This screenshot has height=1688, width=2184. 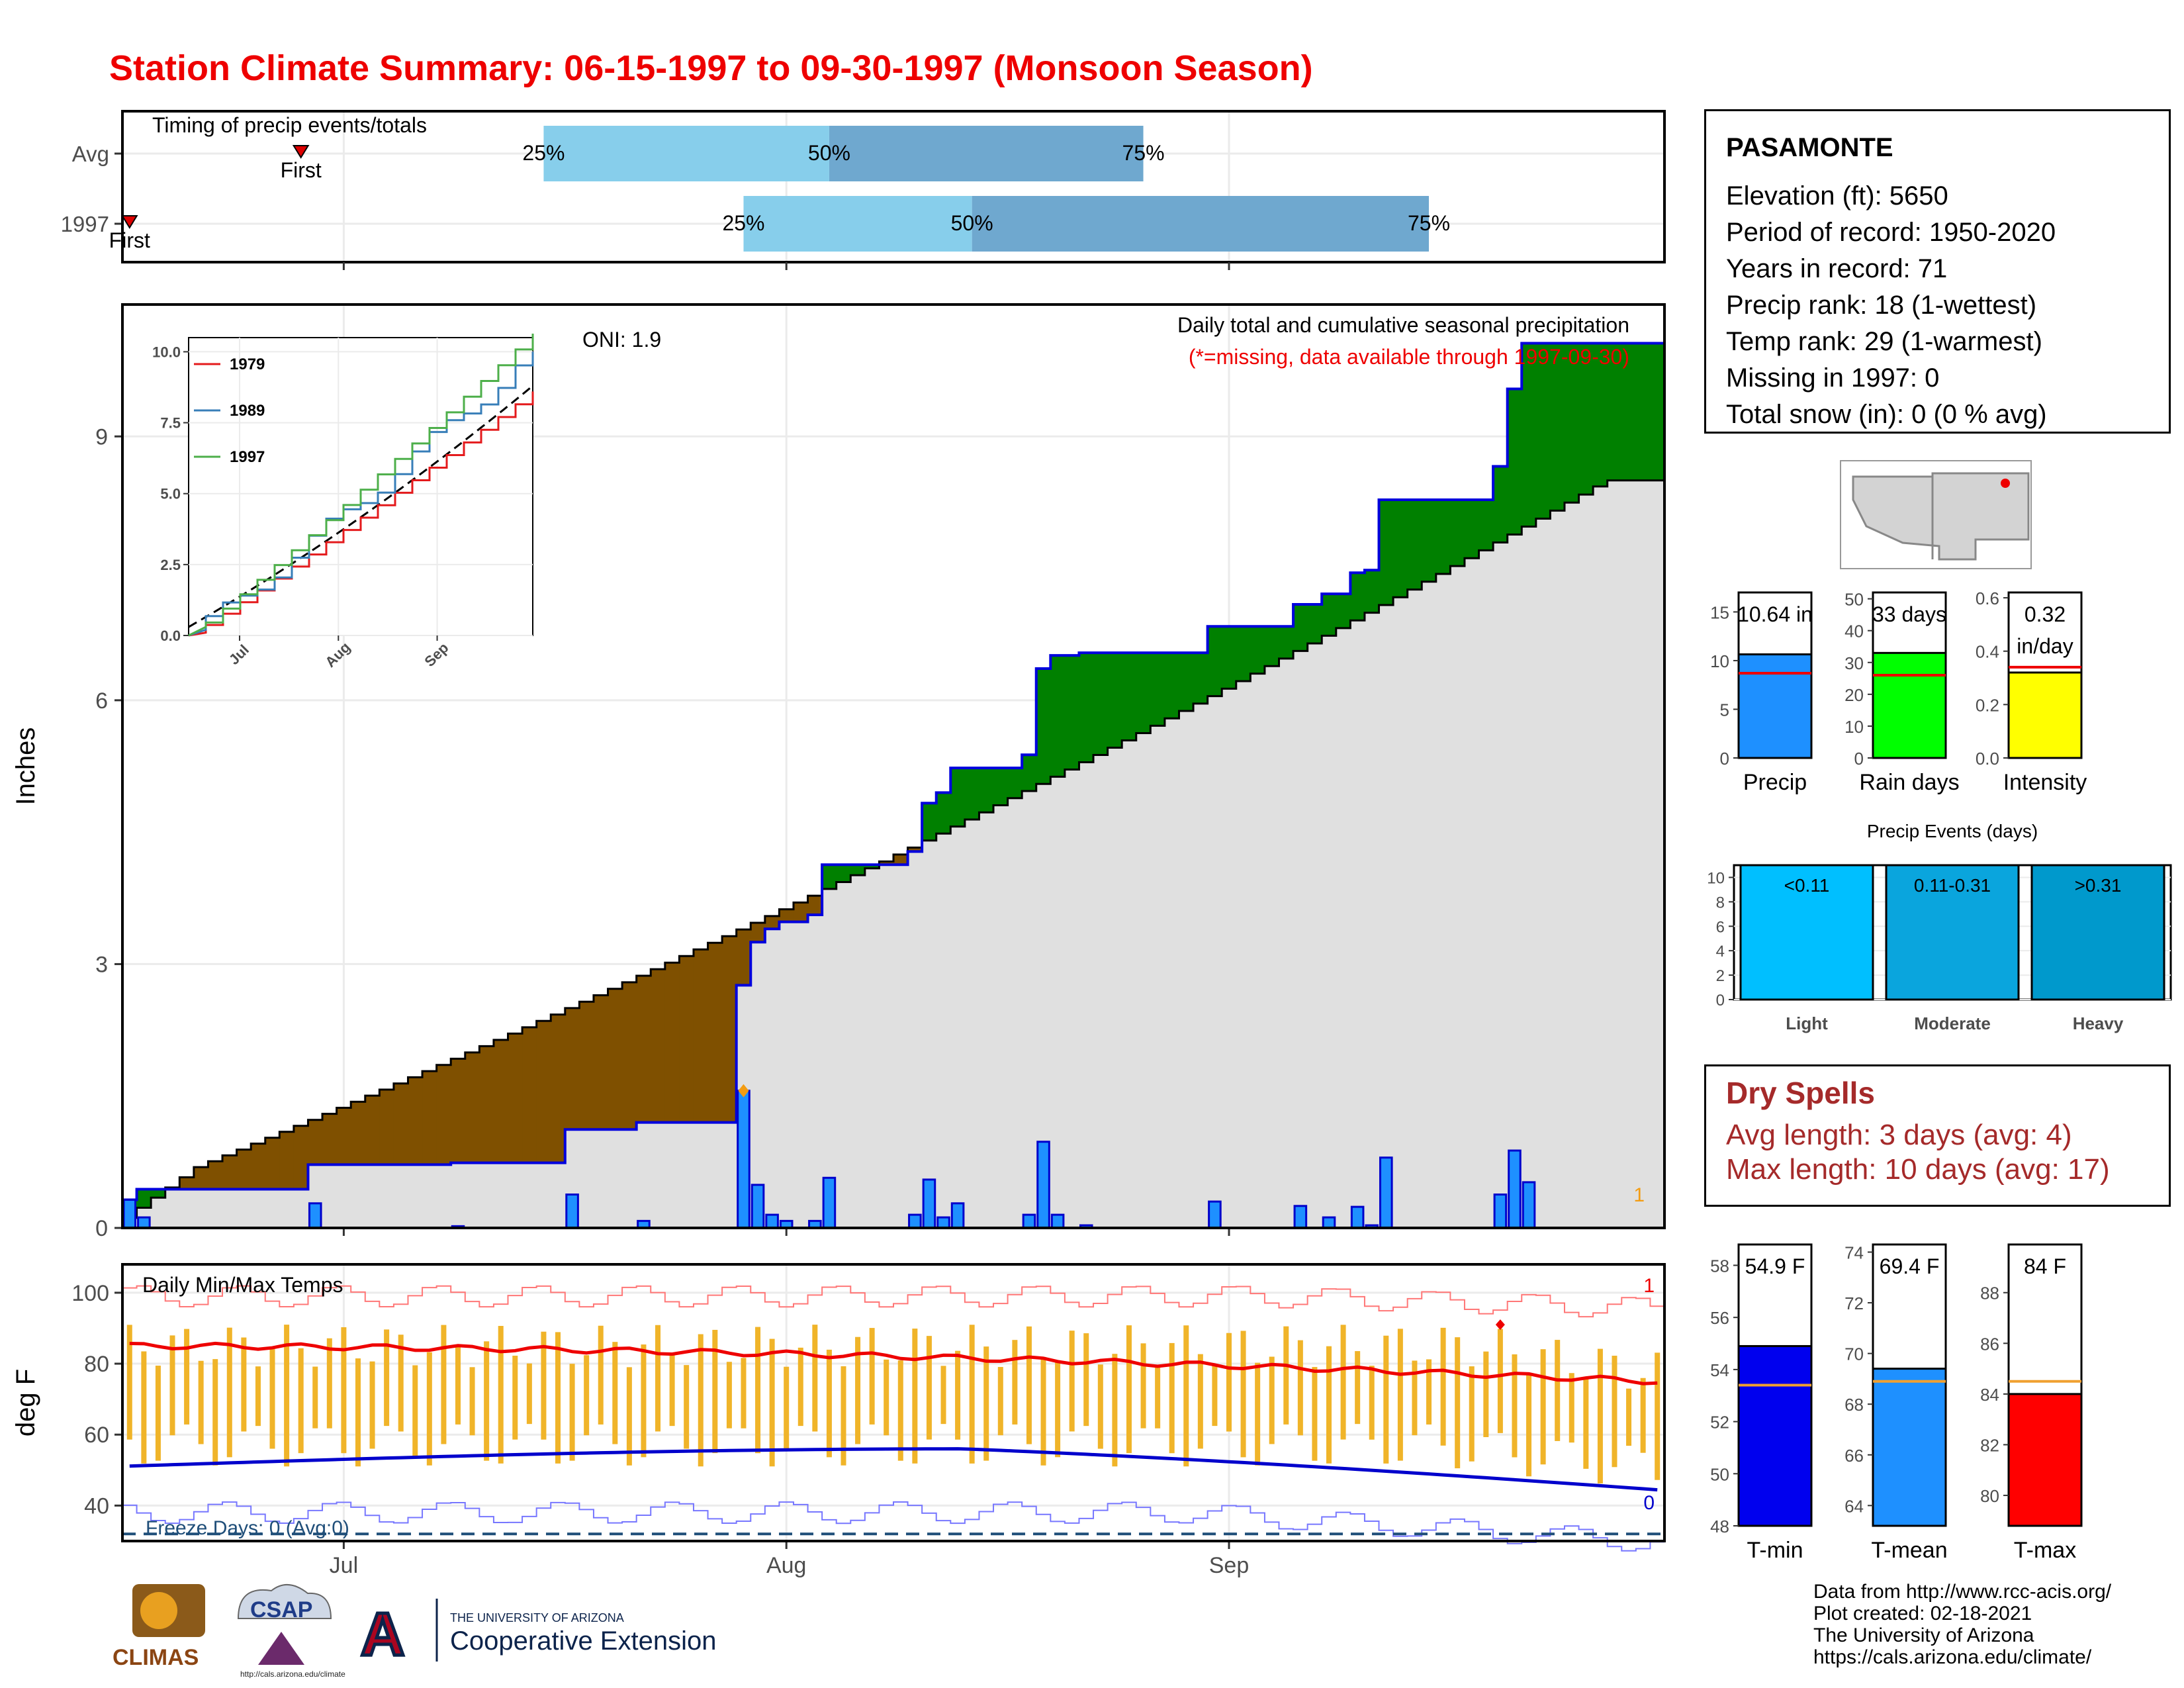 What do you see at coordinates (1720, 1422) in the screenshot?
I see `summary-ytick: 52` at bounding box center [1720, 1422].